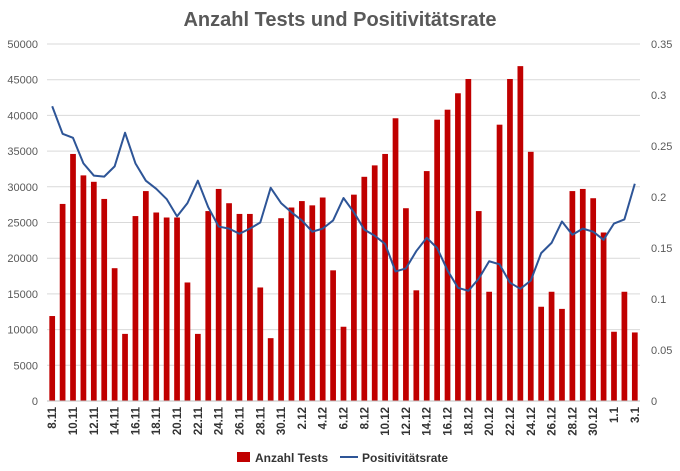  What do you see at coordinates (74, 420) in the screenshot?
I see `x-tick-label: 10.11` at bounding box center [74, 420].